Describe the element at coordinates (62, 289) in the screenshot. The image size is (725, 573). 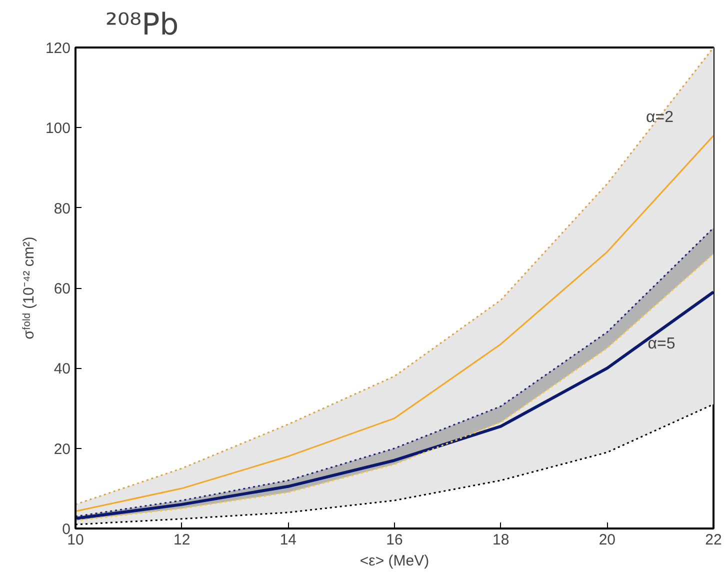
I see `y-tick-label: 60` at that location.